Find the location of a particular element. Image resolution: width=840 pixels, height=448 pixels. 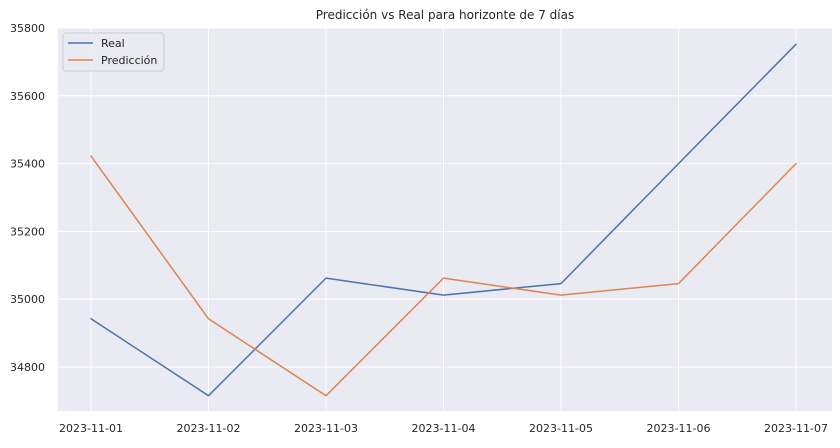

x-tick-label: 2023-11-04 is located at coordinates (444, 428).